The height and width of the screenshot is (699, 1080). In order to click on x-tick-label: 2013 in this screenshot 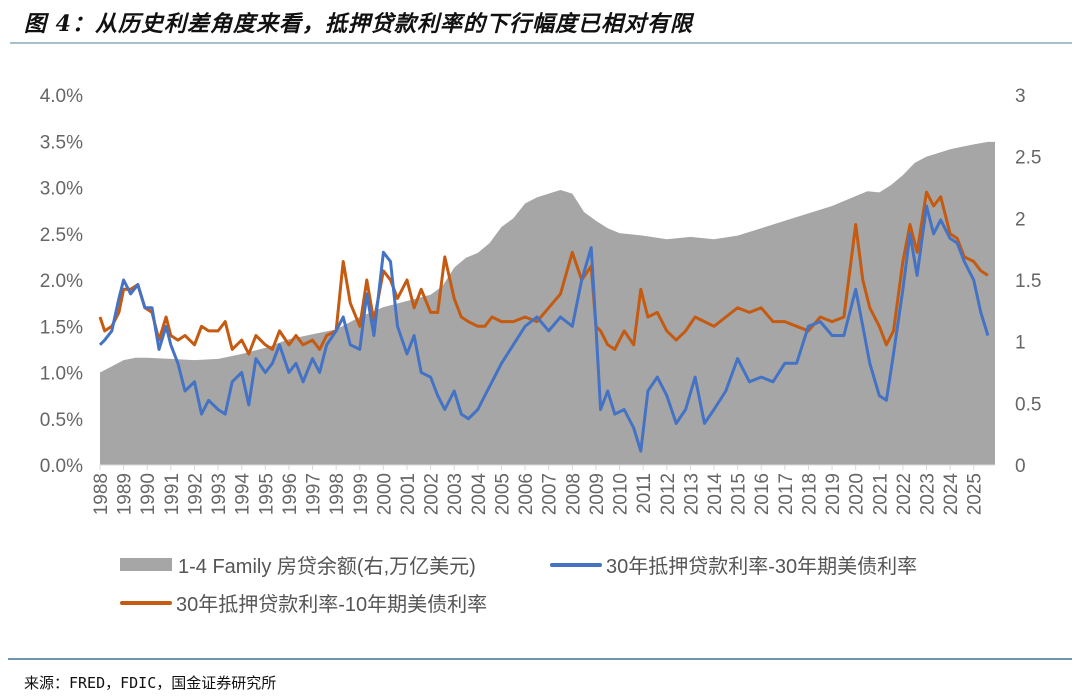, I will do `click(691, 494)`.